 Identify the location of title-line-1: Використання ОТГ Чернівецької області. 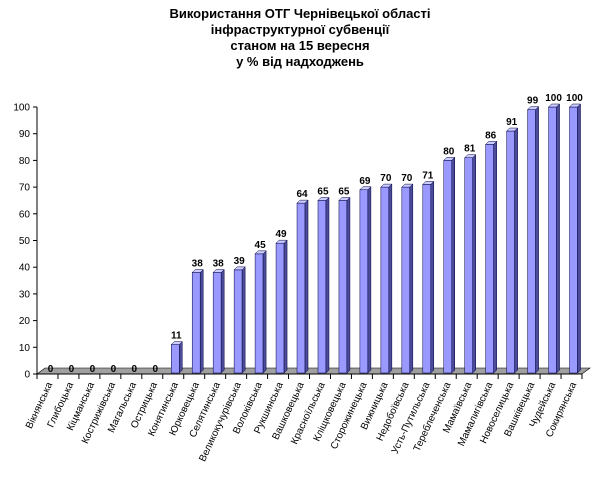
(300, 13).